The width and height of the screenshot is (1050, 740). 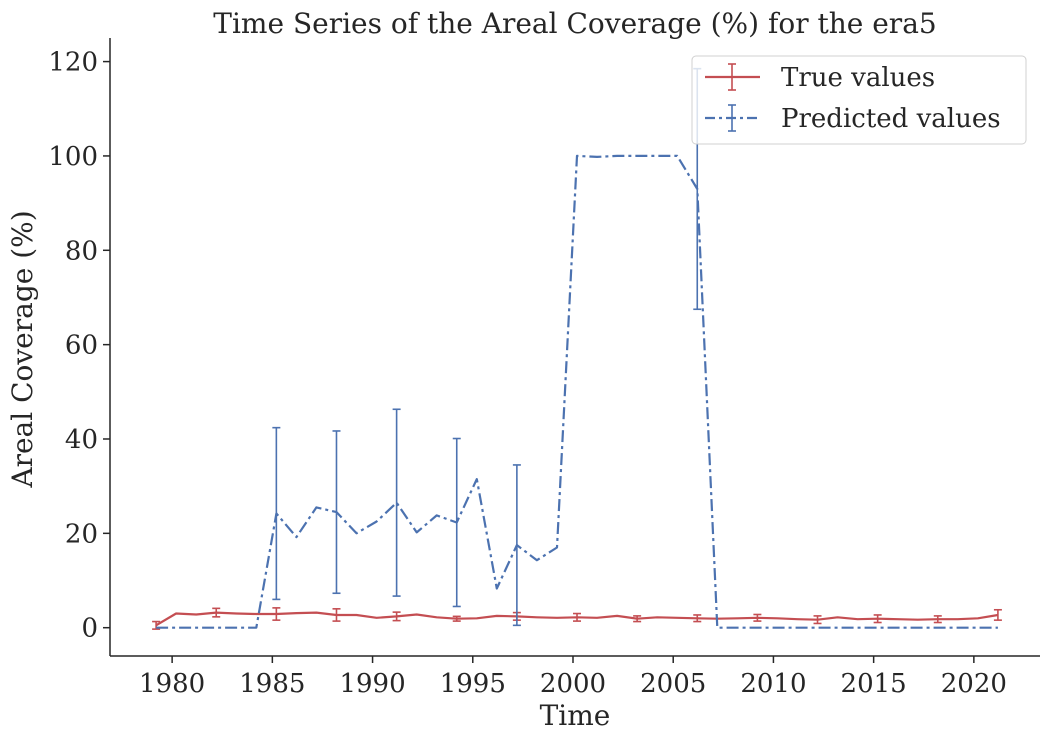 What do you see at coordinates (891, 119) in the screenshot?
I see `legend-label-predicted-values: Predicted values` at bounding box center [891, 119].